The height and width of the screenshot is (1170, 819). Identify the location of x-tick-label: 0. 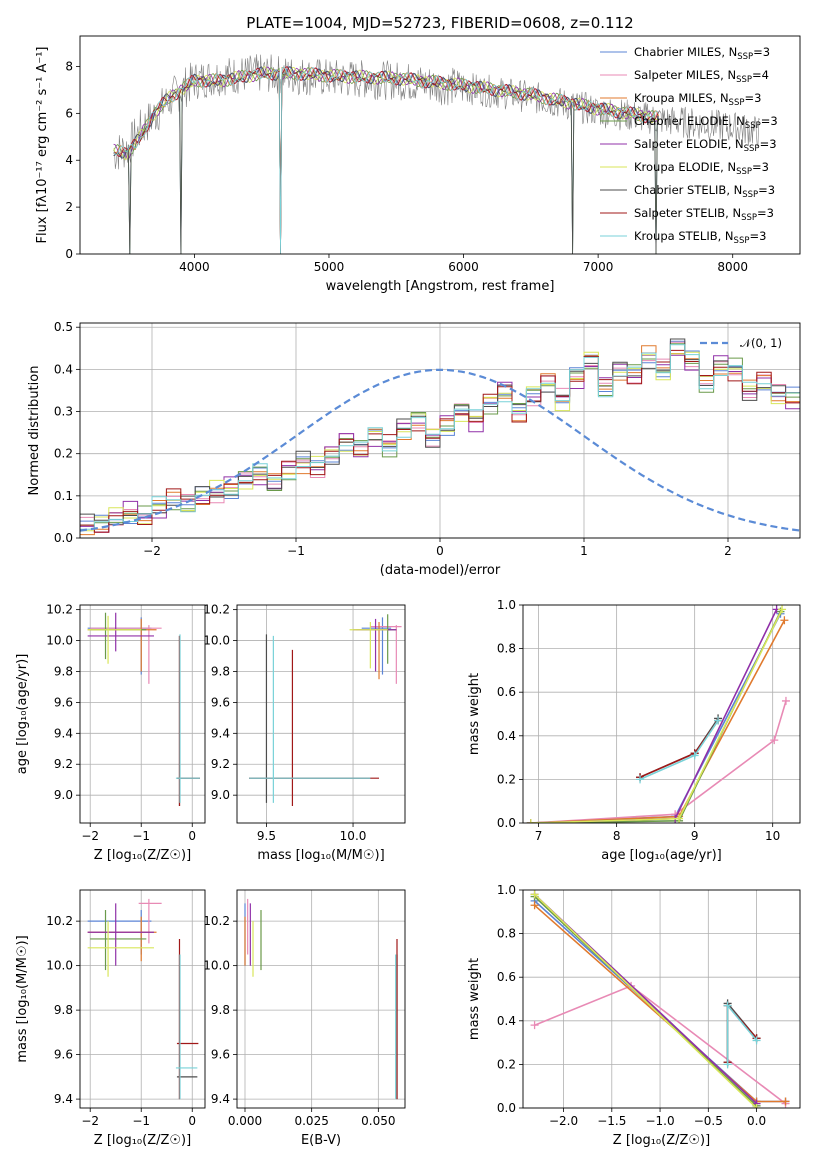
(440, 551).